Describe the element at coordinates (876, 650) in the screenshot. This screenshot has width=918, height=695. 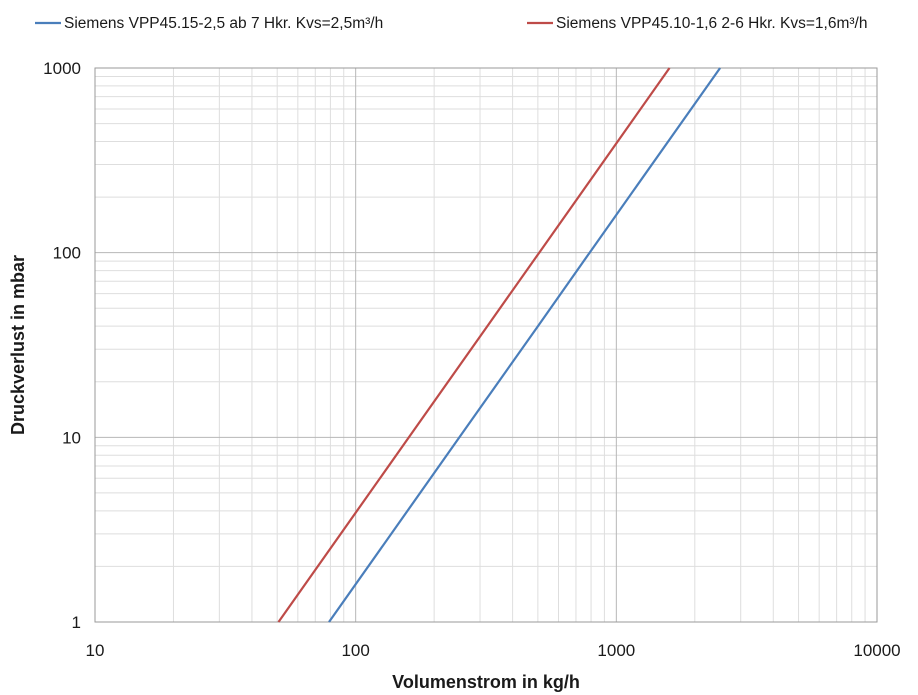
I see `x-tick-label: 10000` at that location.